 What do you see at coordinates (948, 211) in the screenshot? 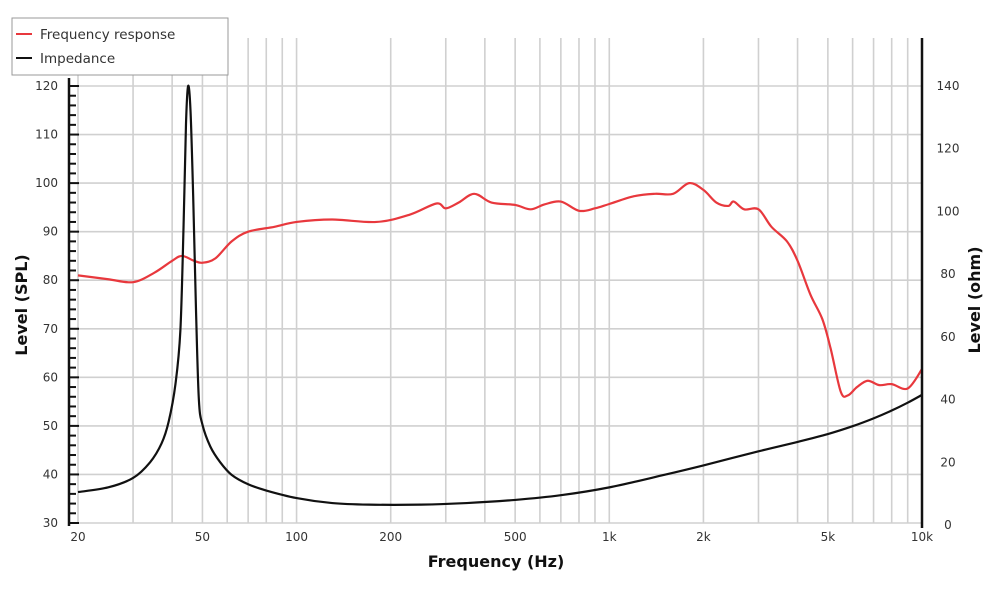
I see `y2-tick-label: 100` at bounding box center [948, 211].